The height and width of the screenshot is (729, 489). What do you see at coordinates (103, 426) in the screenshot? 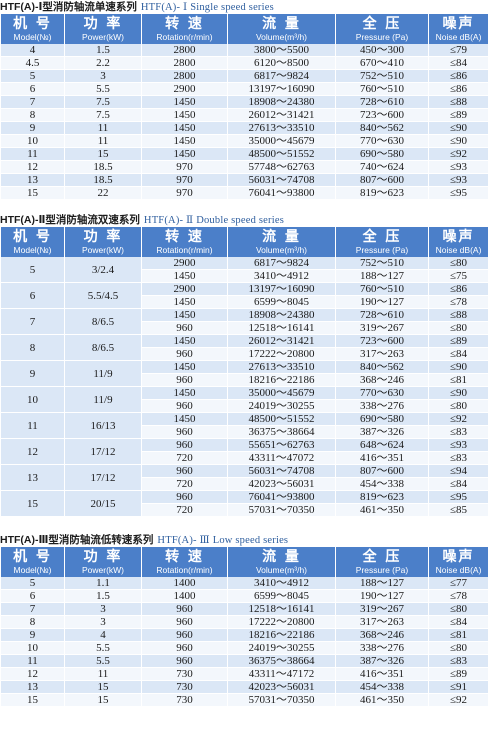
I see `power-cell: 16/13` at bounding box center [103, 426].